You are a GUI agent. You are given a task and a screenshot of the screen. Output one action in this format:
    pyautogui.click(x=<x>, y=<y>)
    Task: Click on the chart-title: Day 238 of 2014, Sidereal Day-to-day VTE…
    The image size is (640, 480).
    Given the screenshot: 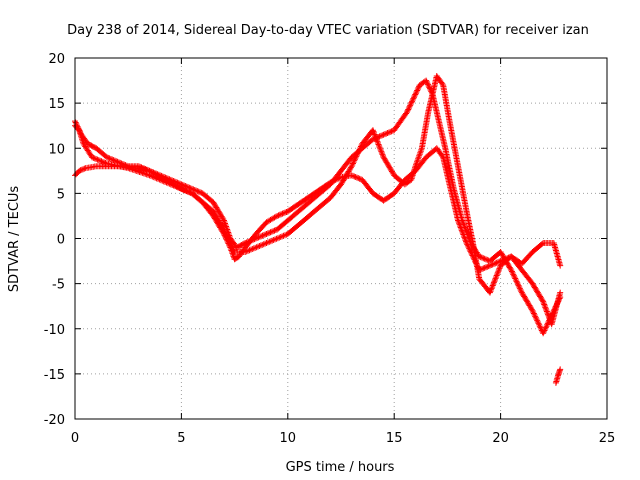 What is the action you would take?
    pyautogui.click(x=328, y=30)
    